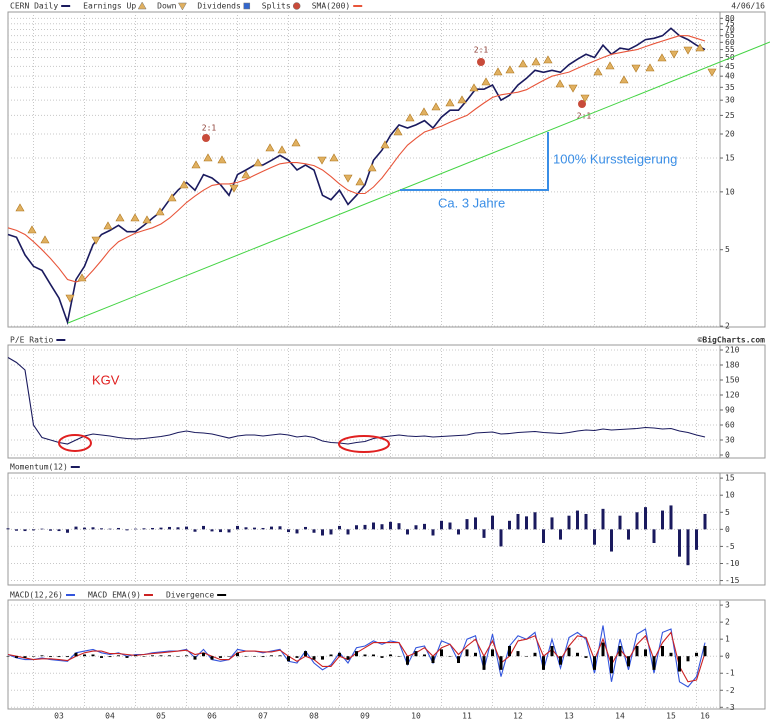 Image resolution: width=770 pixels, height=723 pixels. Describe the element at coordinates (34, 6) in the screenshot. I see `legend-label: CERN Daily` at that location.